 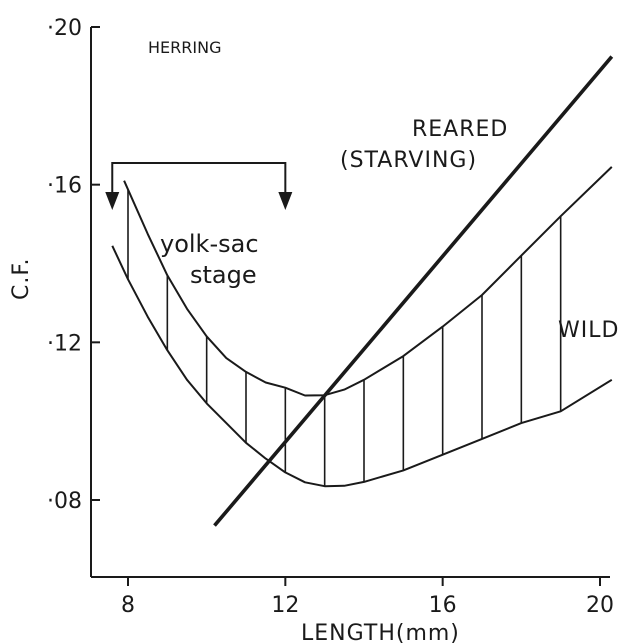 What do you see at coordinates (209, 244) in the screenshot?
I see `annotation-yolk-sac: yolk-sac` at bounding box center [209, 244].